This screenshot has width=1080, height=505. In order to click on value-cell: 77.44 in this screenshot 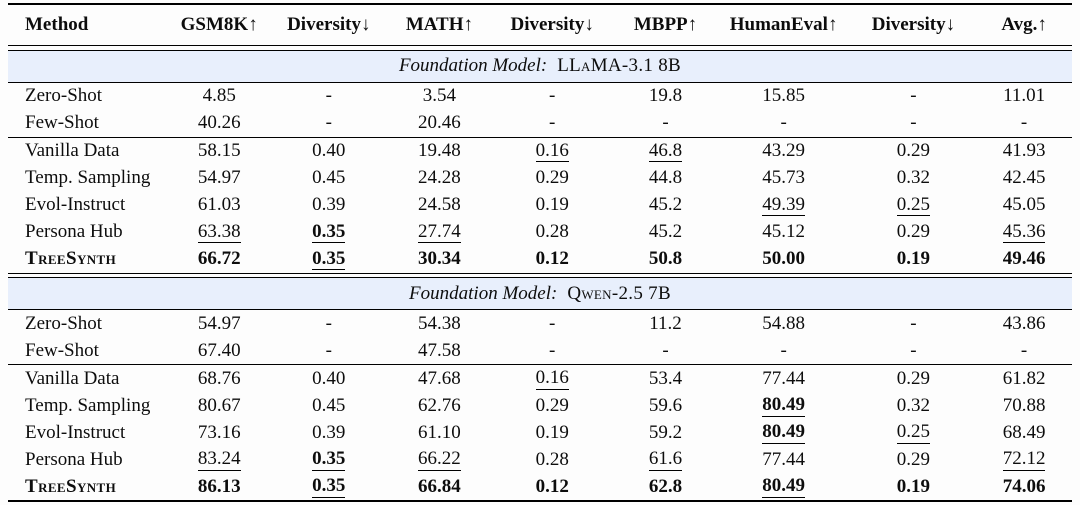, I will do `click(784, 459)`.